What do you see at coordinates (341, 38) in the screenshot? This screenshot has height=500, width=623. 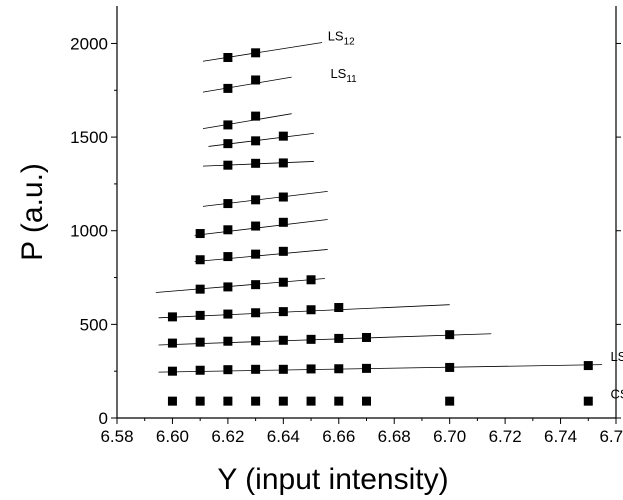 I see `annotation-label: LS12` at bounding box center [341, 38].